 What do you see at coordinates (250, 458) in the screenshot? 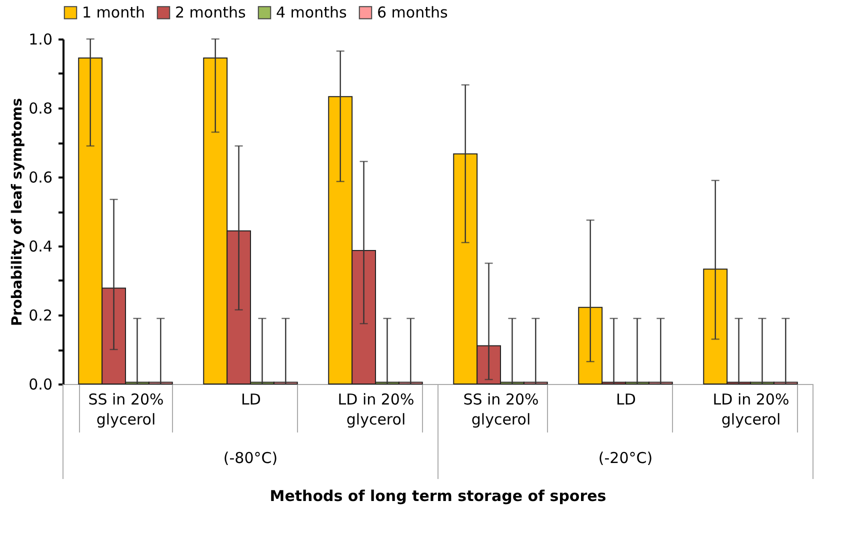
I see `text: (-80°C)` at bounding box center [250, 458].